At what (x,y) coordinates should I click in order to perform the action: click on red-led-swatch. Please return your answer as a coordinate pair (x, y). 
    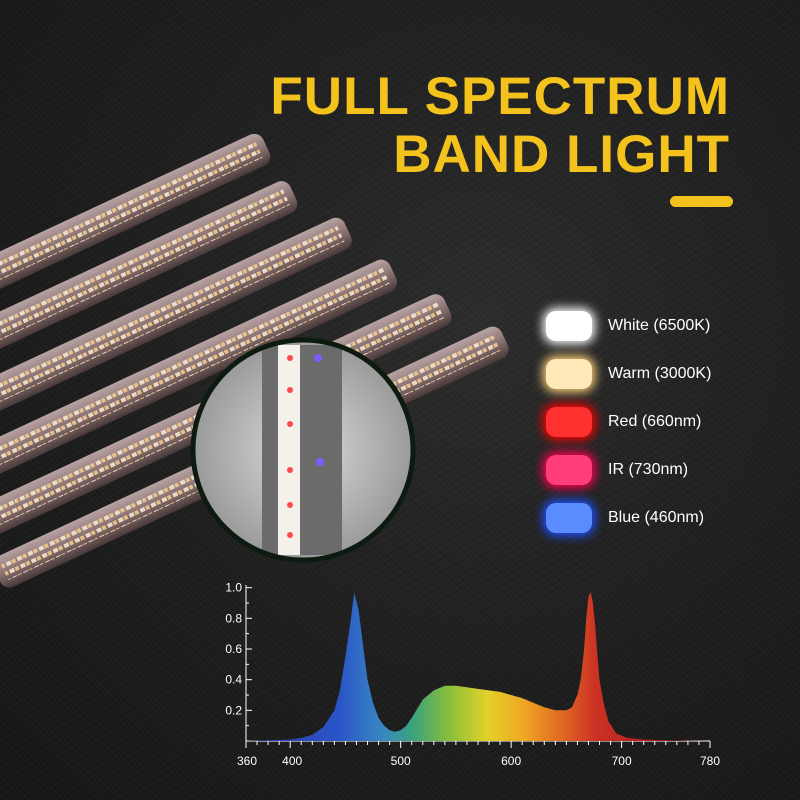
    Looking at the image, I should click on (569, 422).